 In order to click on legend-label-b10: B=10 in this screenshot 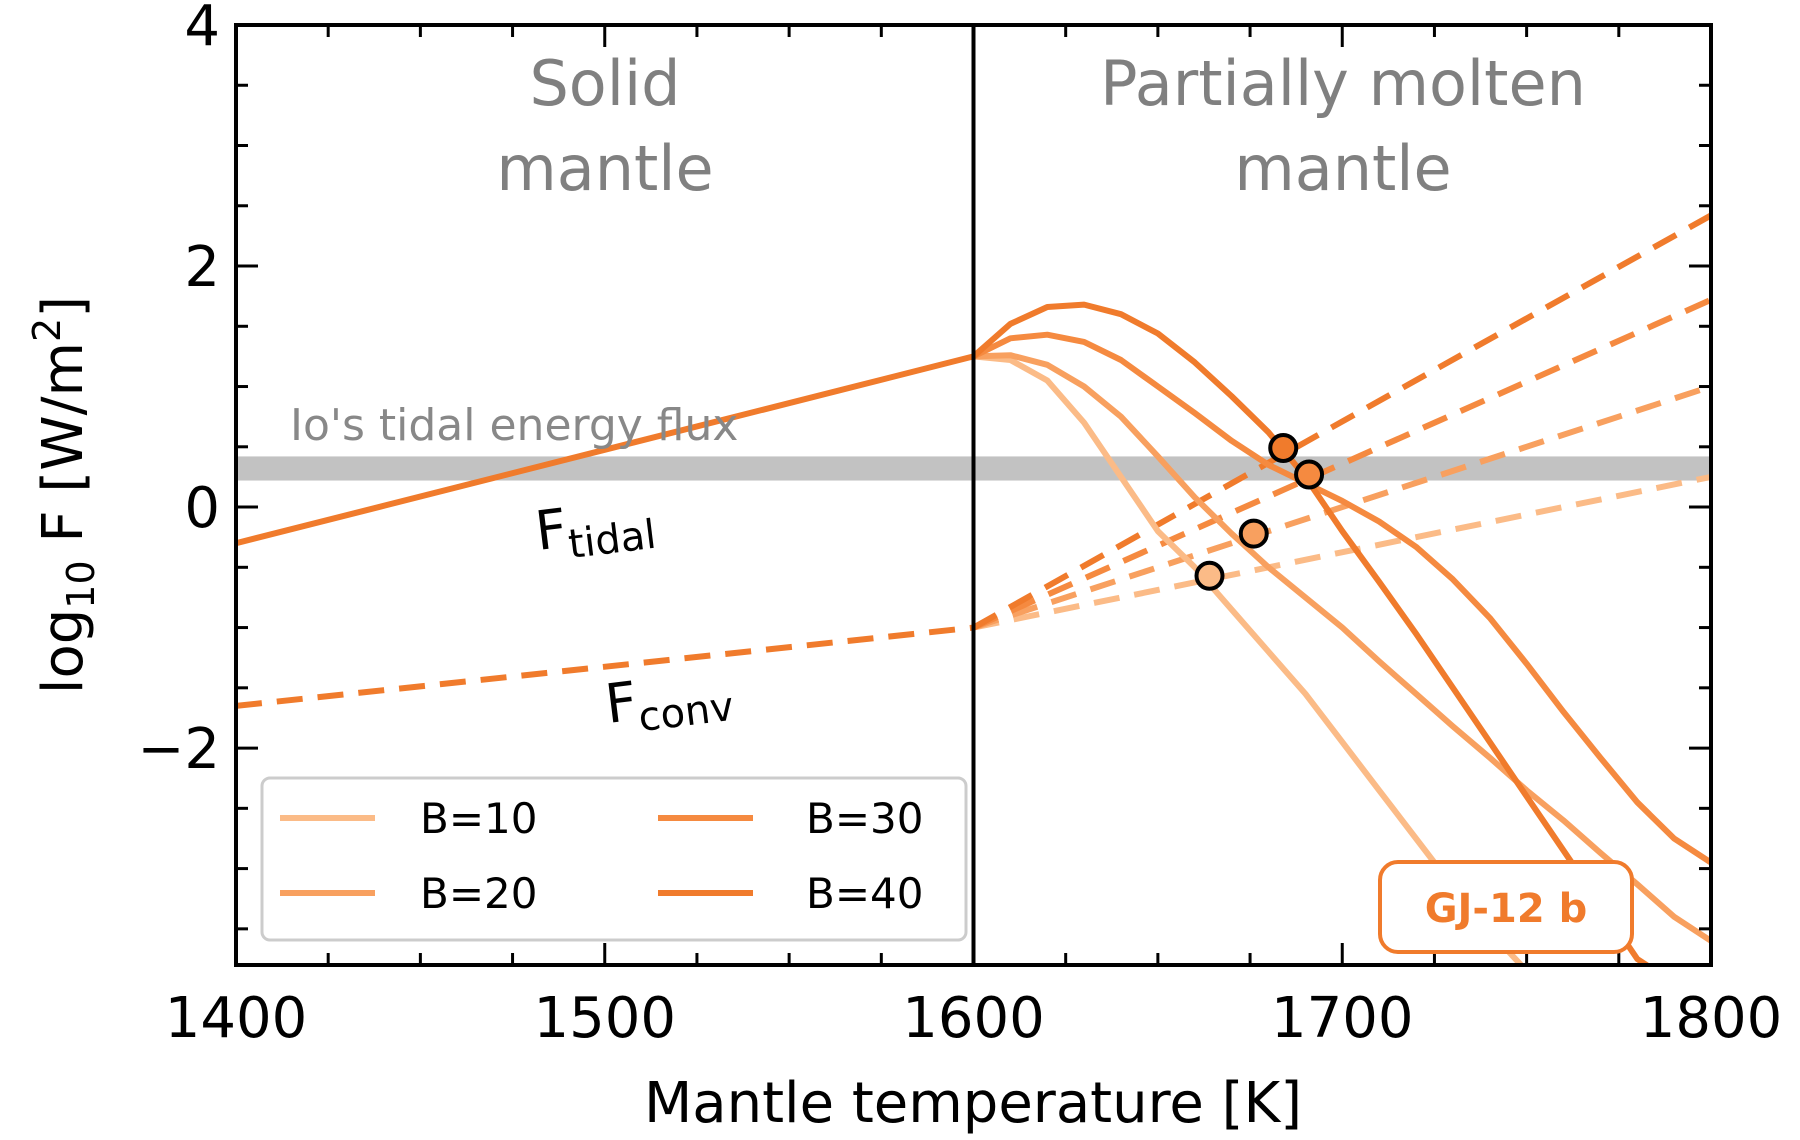, I will do `click(478, 818)`.